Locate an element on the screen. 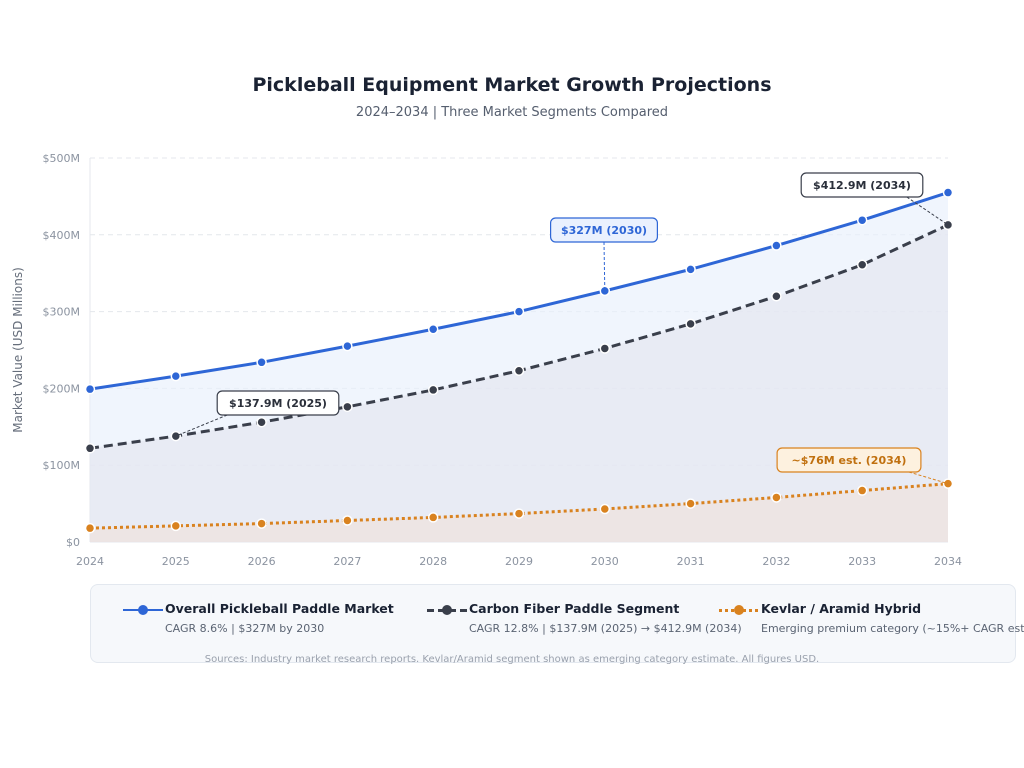  y-axis-label: Market Value (USD Millions) is located at coordinates (18, 350).